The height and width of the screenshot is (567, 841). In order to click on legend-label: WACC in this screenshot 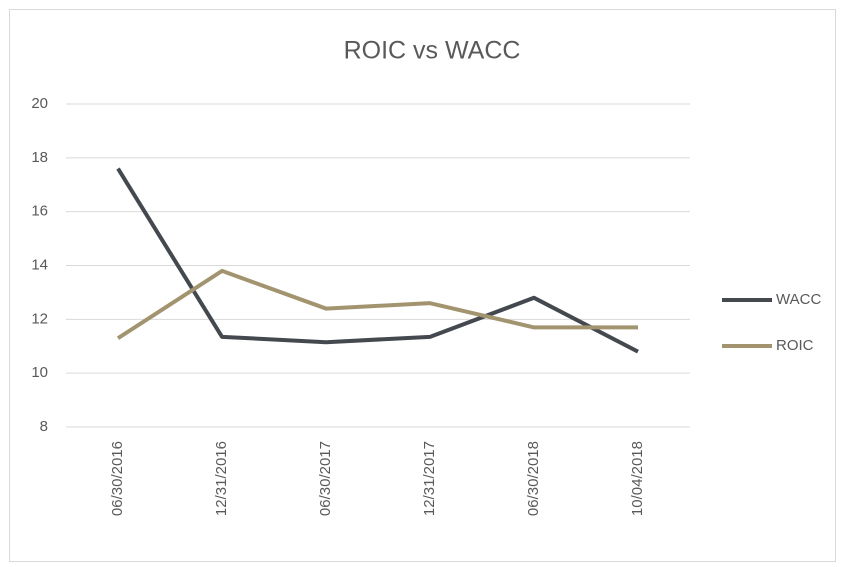, I will do `click(798, 299)`.